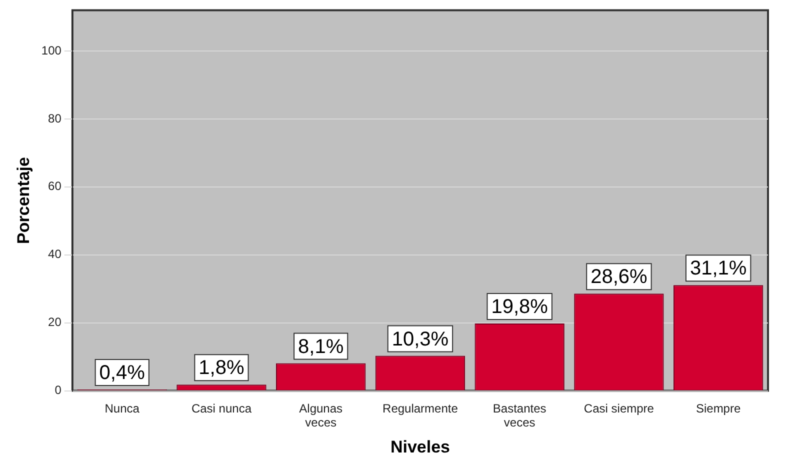 The width and height of the screenshot is (808, 467). I want to click on y-tick-label: 60, so click(55, 186).